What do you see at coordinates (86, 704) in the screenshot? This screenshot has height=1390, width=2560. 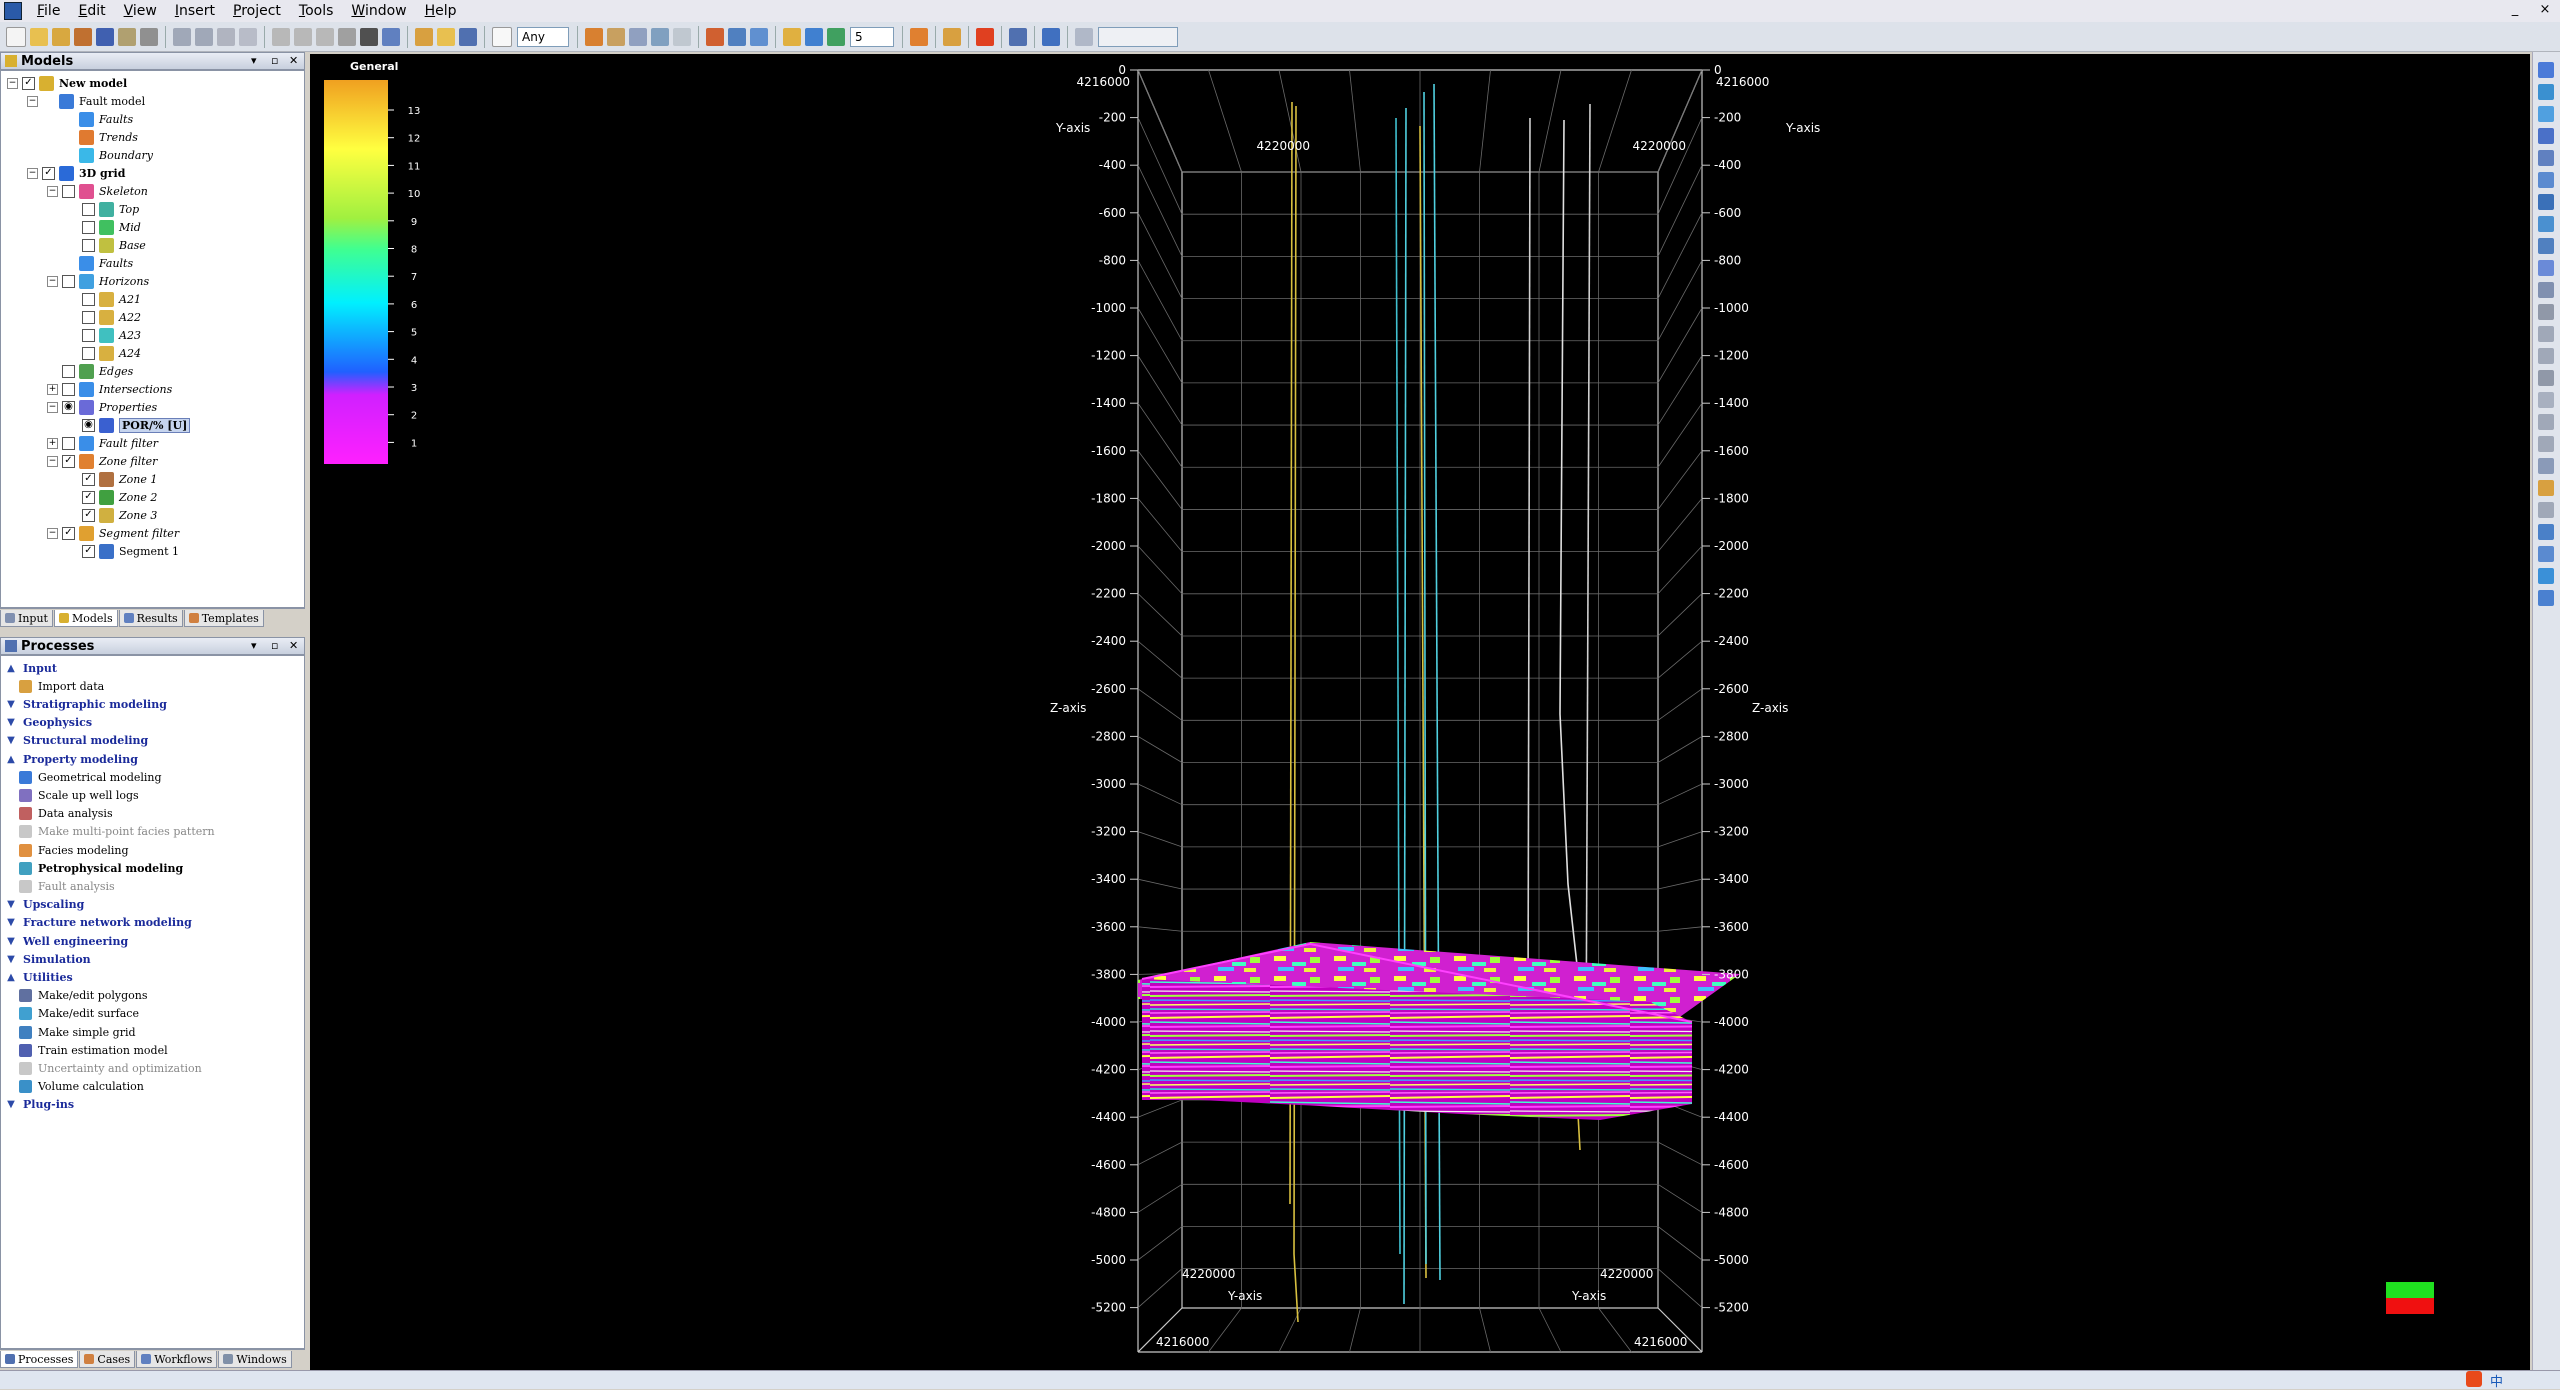 I see `process-group: ▼ Stratigraphic modeling` at bounding box center [86, 704].